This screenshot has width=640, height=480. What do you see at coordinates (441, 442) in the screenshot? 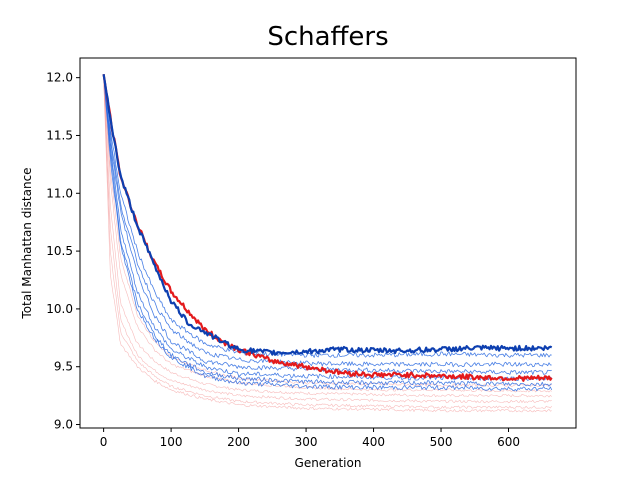
I see `x-tick-label: 500` at bounding box center [441, 442].